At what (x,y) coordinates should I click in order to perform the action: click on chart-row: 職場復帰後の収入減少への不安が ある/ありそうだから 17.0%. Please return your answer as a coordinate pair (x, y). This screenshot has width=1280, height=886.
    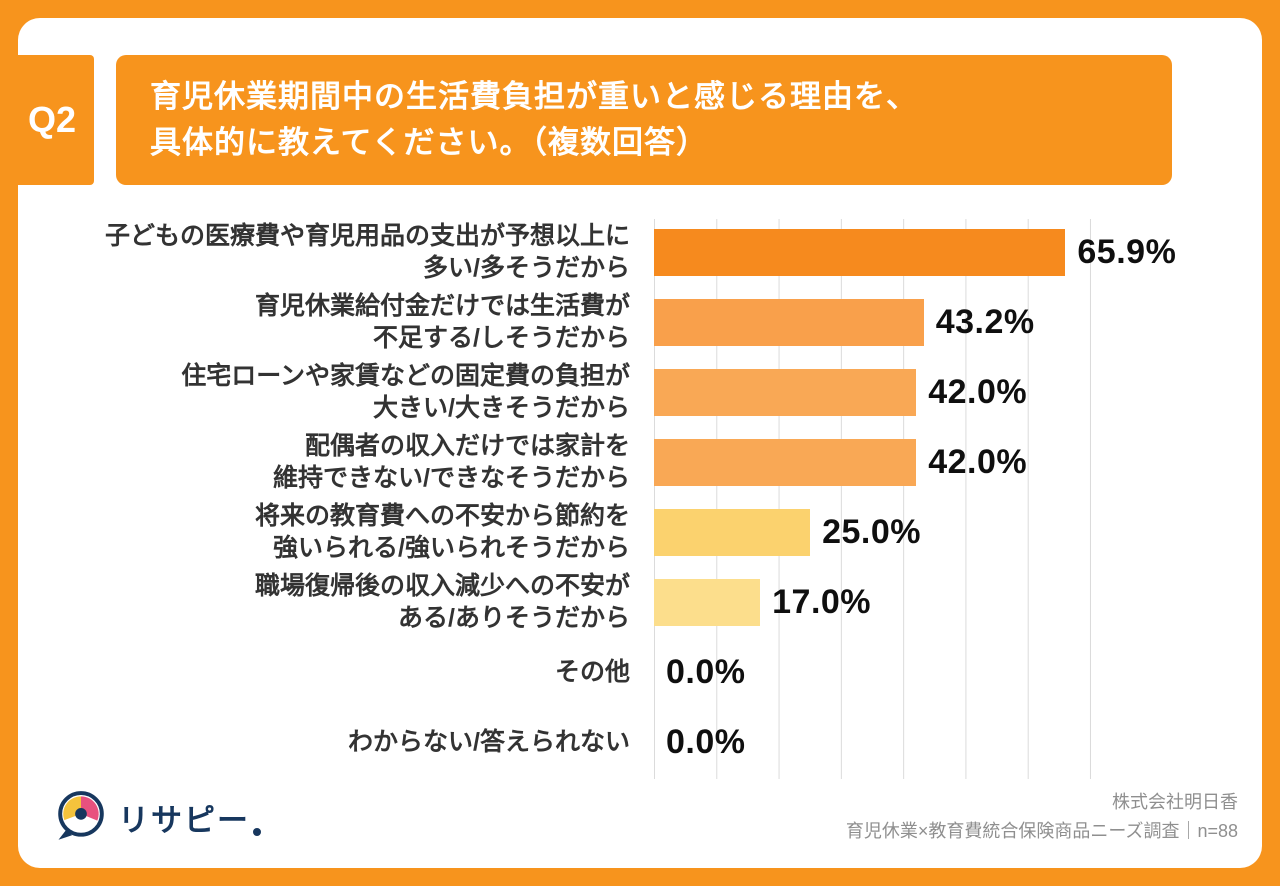
    Looking at the image, I should click on (640, 602).